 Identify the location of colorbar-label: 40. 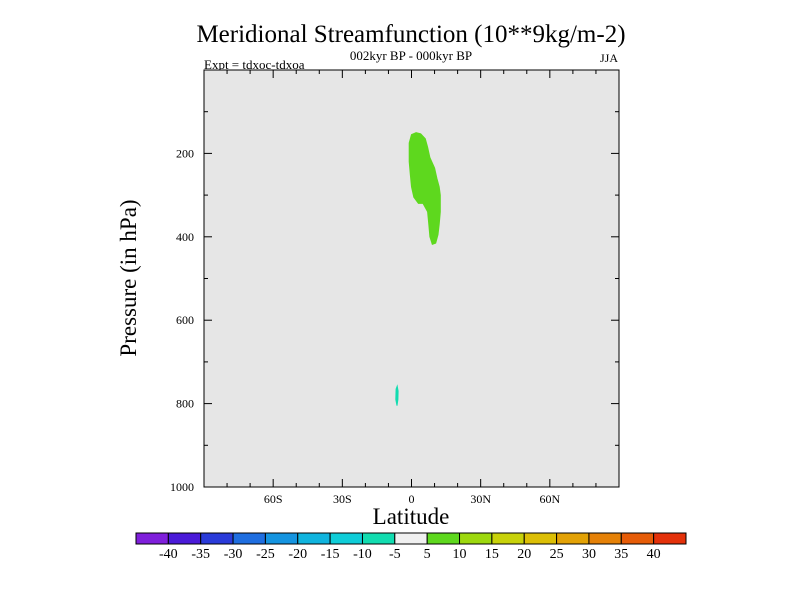
(654, 554).